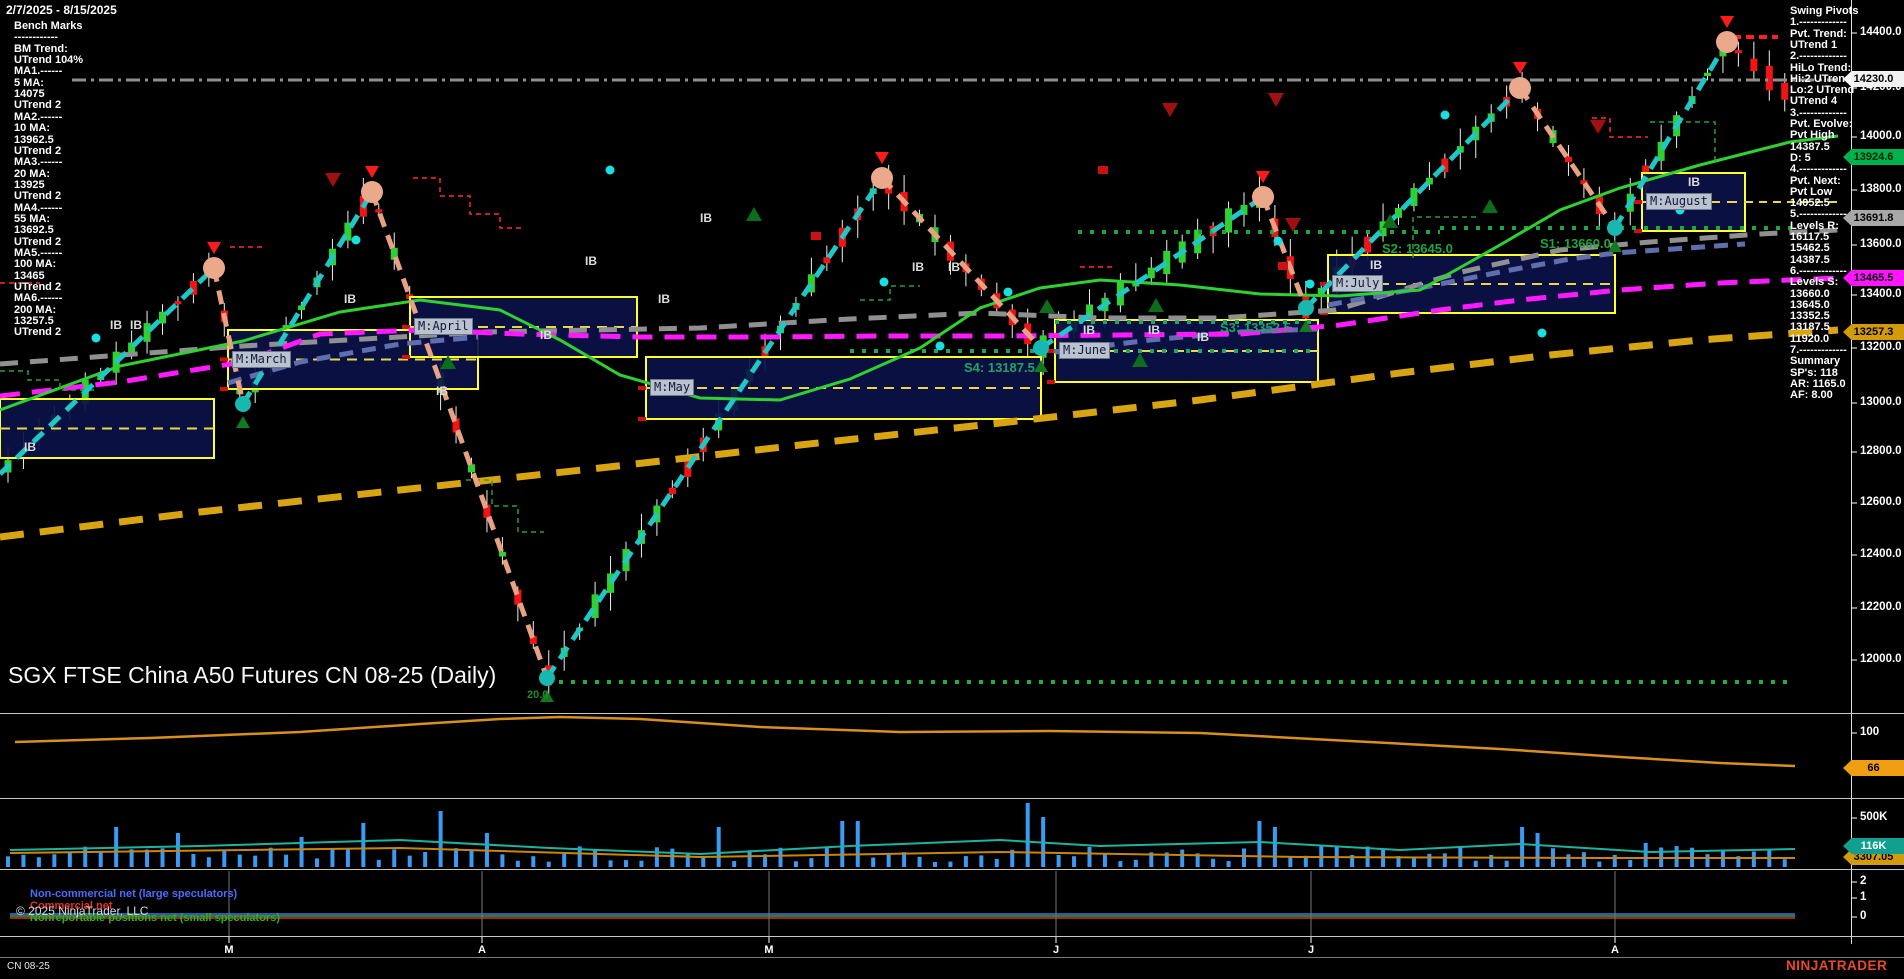 The height and width of the screenshot is (979, 1904). I want to click on volume-value-badge: 116K, so click(1873, 846).